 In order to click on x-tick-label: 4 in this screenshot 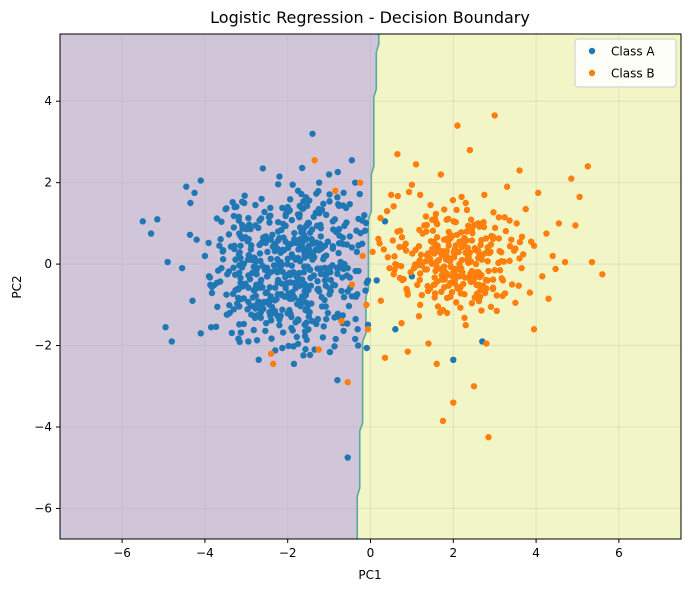, I will do `click(536, 553)`.